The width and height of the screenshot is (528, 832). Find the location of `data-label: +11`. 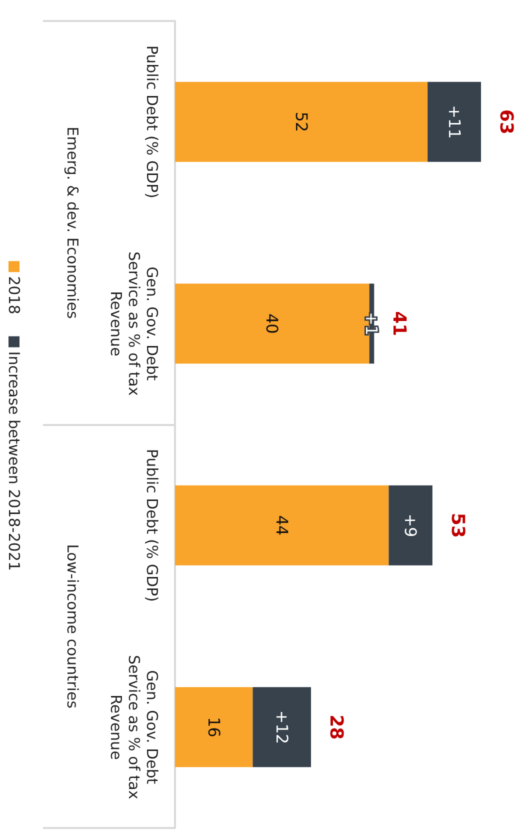

data-label: +11 is located at coordinates (454, 121).